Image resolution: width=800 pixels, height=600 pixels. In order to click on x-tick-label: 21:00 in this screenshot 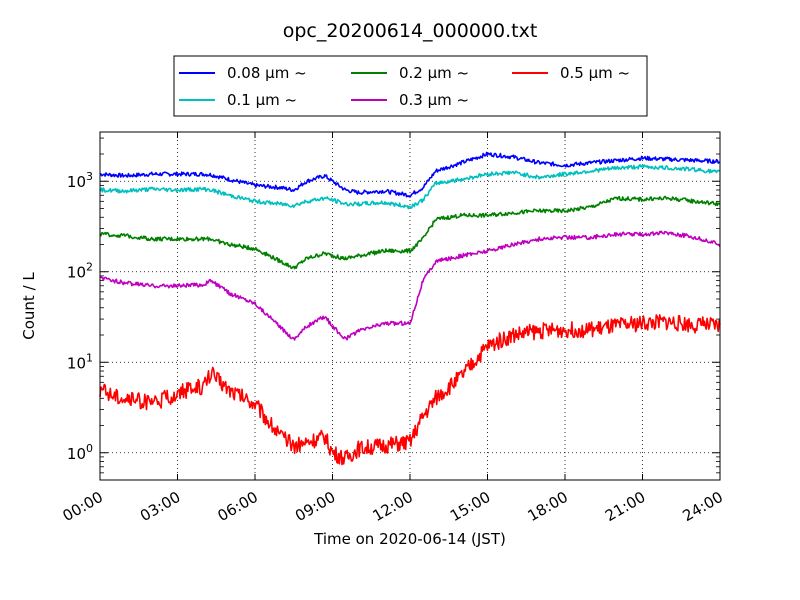, I will do `click(625, 506)`.